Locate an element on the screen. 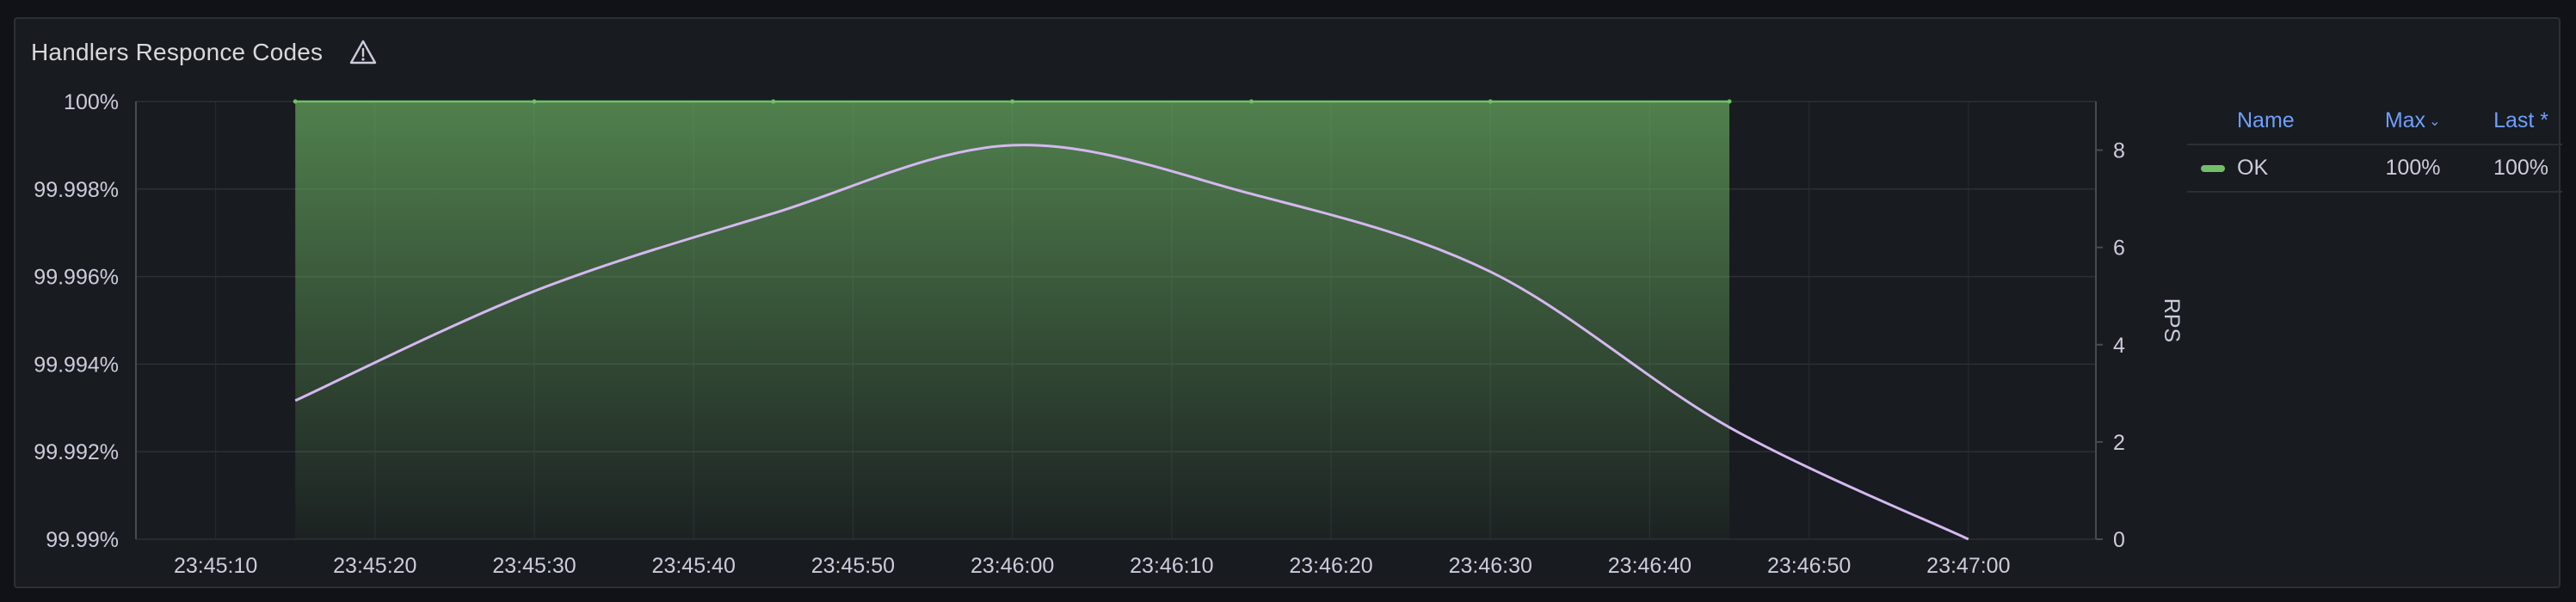 Image resolution: width=2576 pixels, height=602 pixels. legend-header-row: Name Max ⌄ Last * is located at coordinates (2374, 126).